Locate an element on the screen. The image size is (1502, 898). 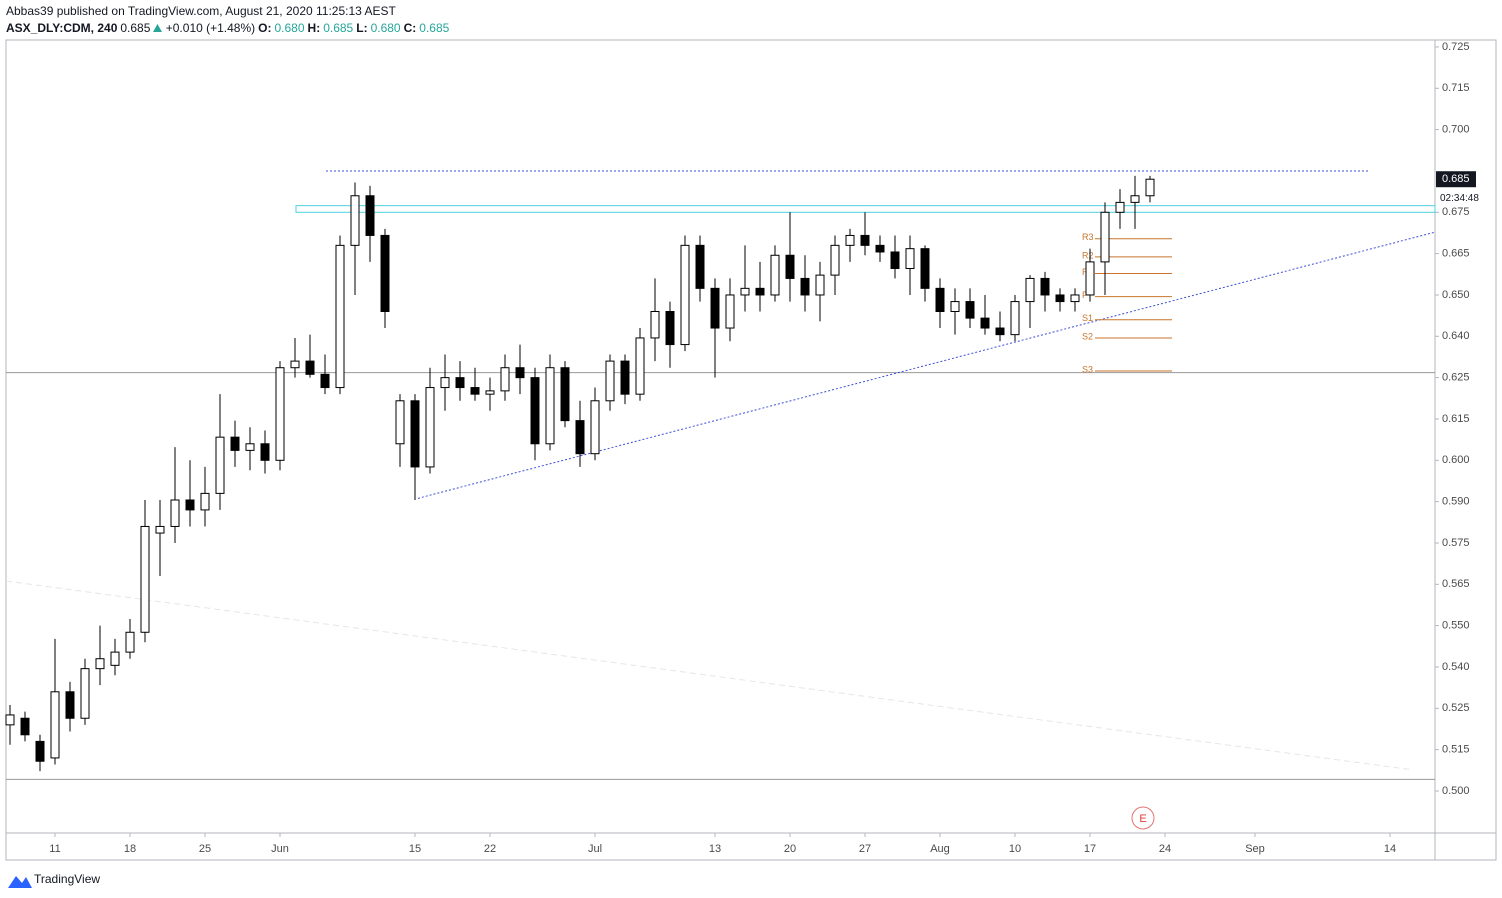
y-tick-label: 0.625 is located at coordinates (1456, 378).